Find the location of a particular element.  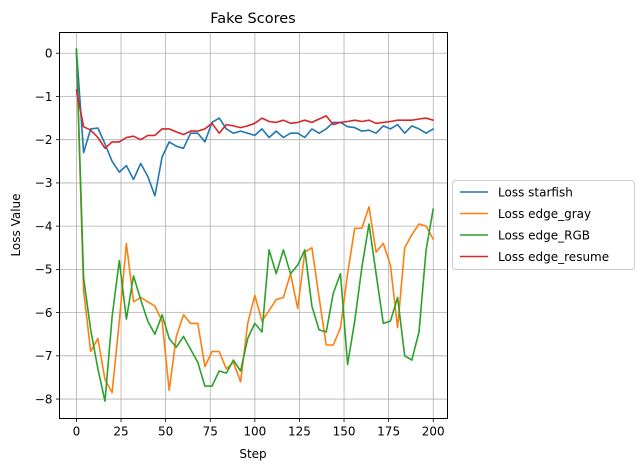

x-tick-label: 25 is located at coordinates (120, 432).